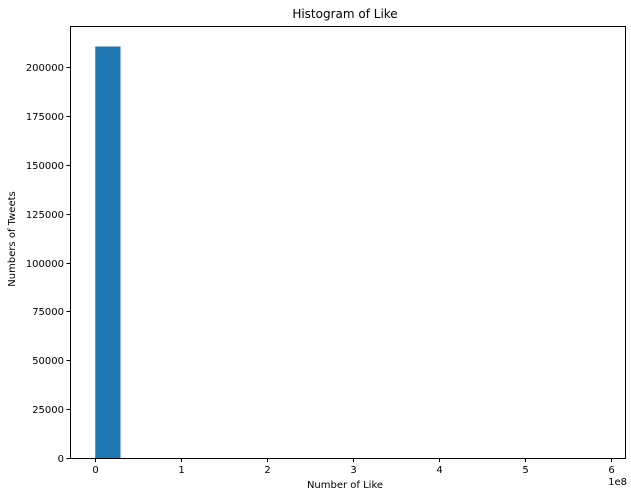  Describe the element at coordinates (525, 470) in the screenshot. I see `x-tick-label: 5` at that location.